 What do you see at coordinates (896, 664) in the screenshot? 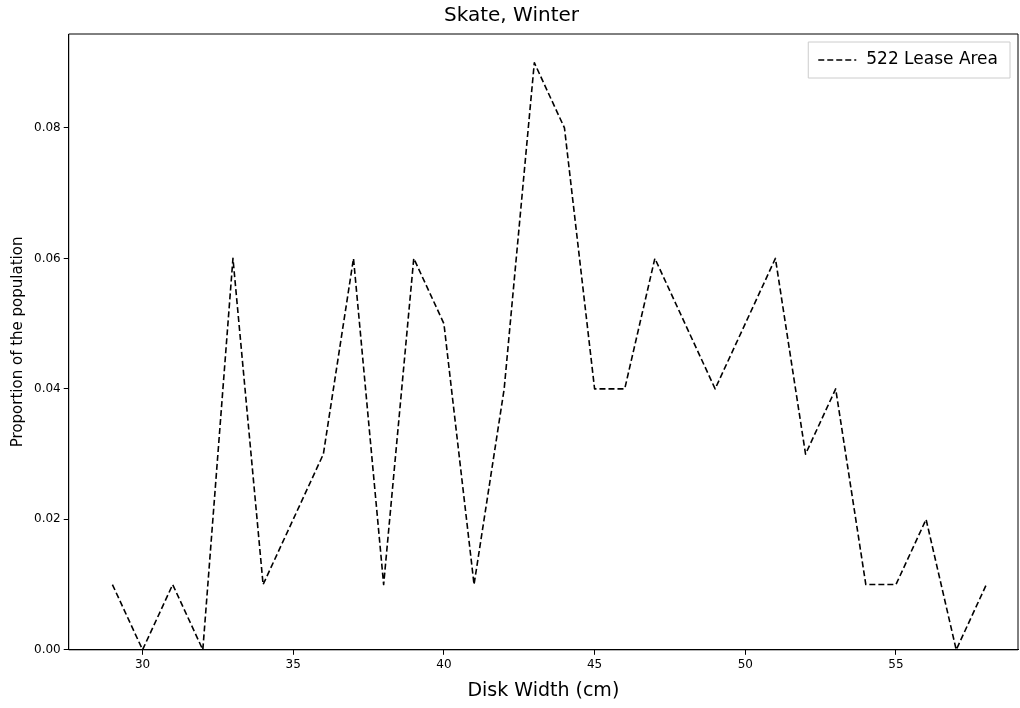
I see `x-tick-label: 55` at bounding box center [896, 664].